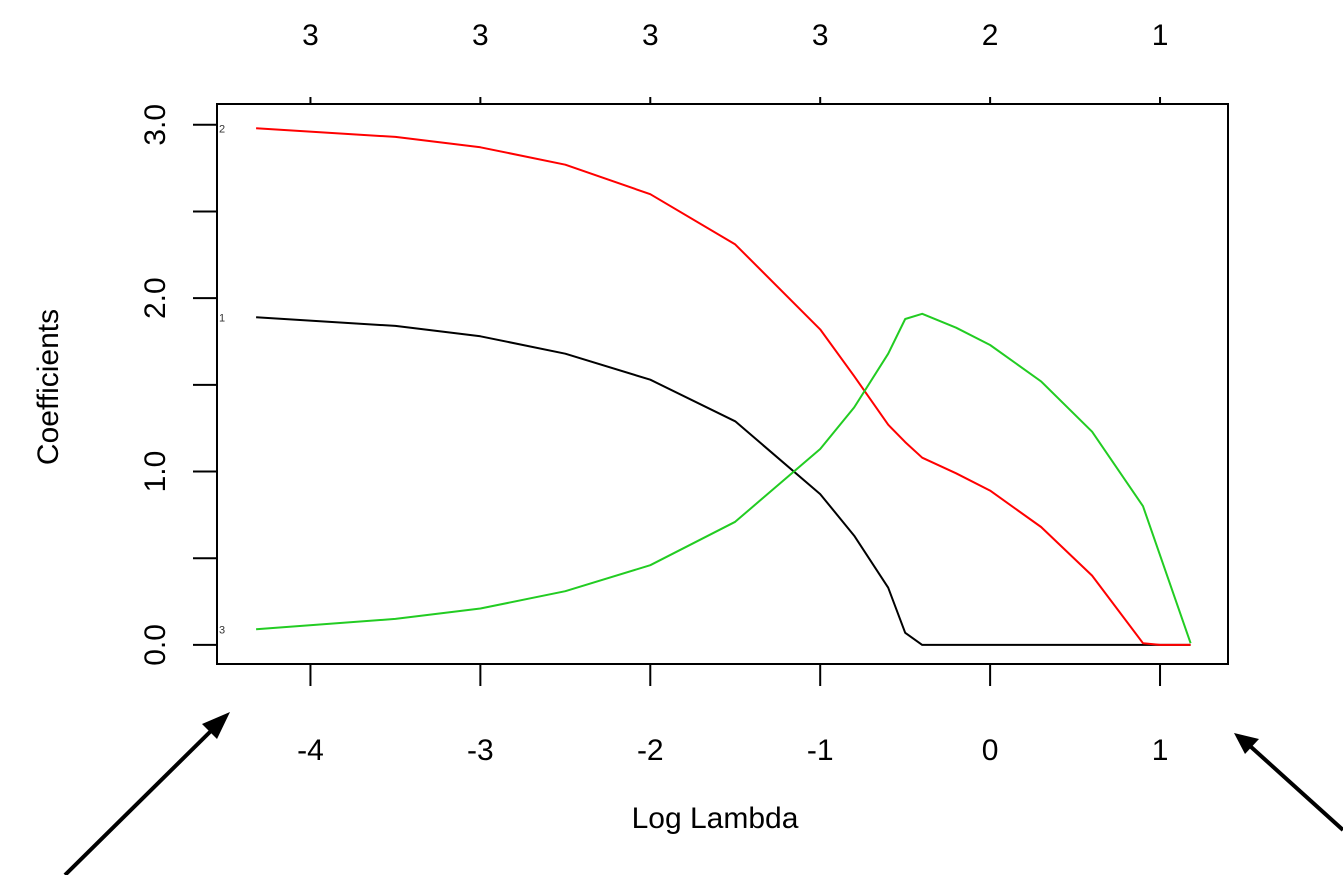  I want to click on series-label-1: 1, so click(222, 318).